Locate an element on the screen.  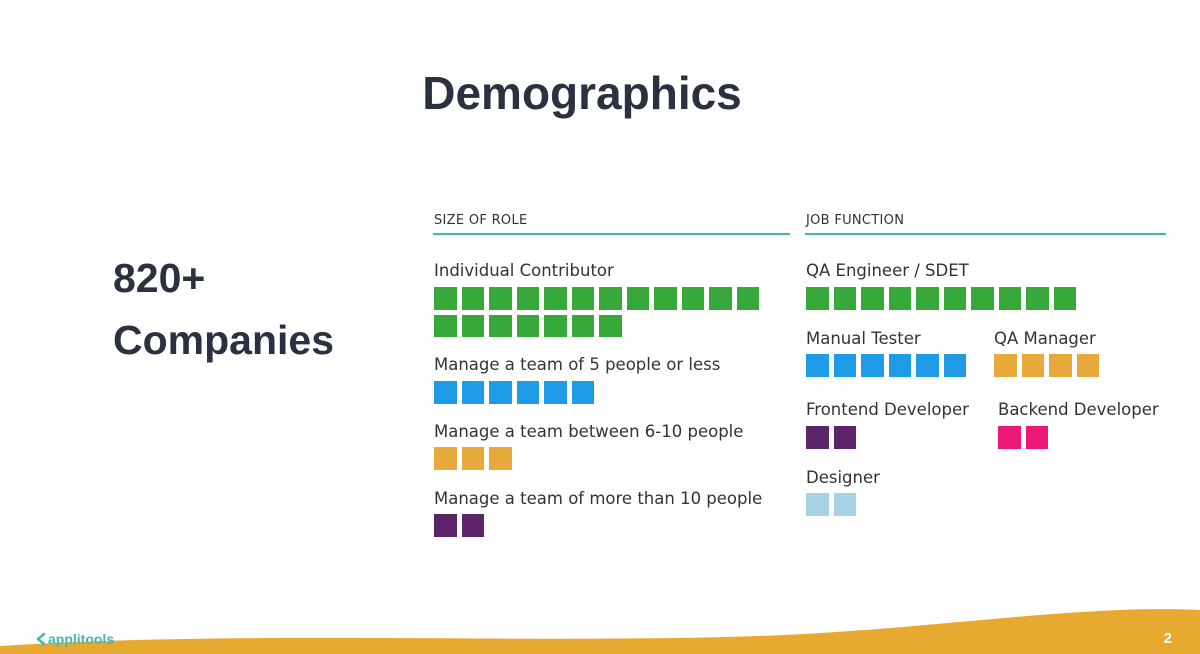
size-of-role-rule is located at coordinates (611, 234).